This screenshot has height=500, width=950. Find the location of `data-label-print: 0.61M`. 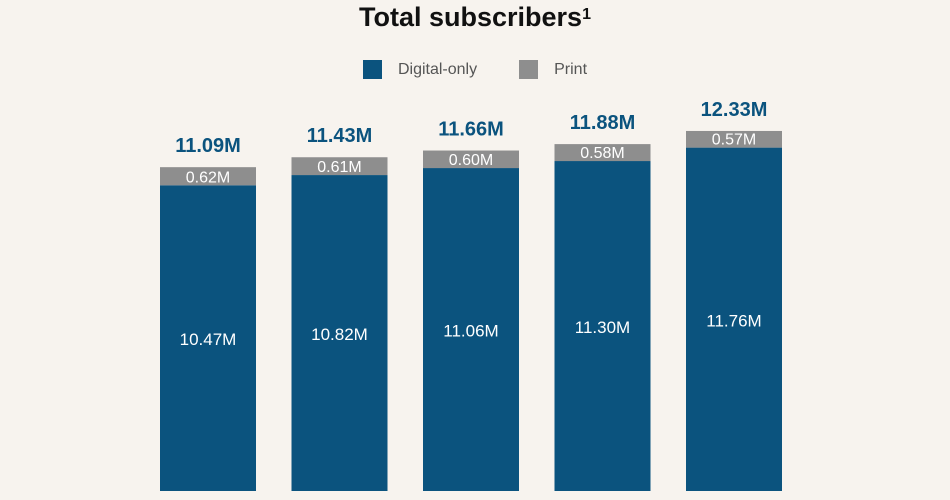

data-label-print: 0.61M is located at coordinates (339, 167).